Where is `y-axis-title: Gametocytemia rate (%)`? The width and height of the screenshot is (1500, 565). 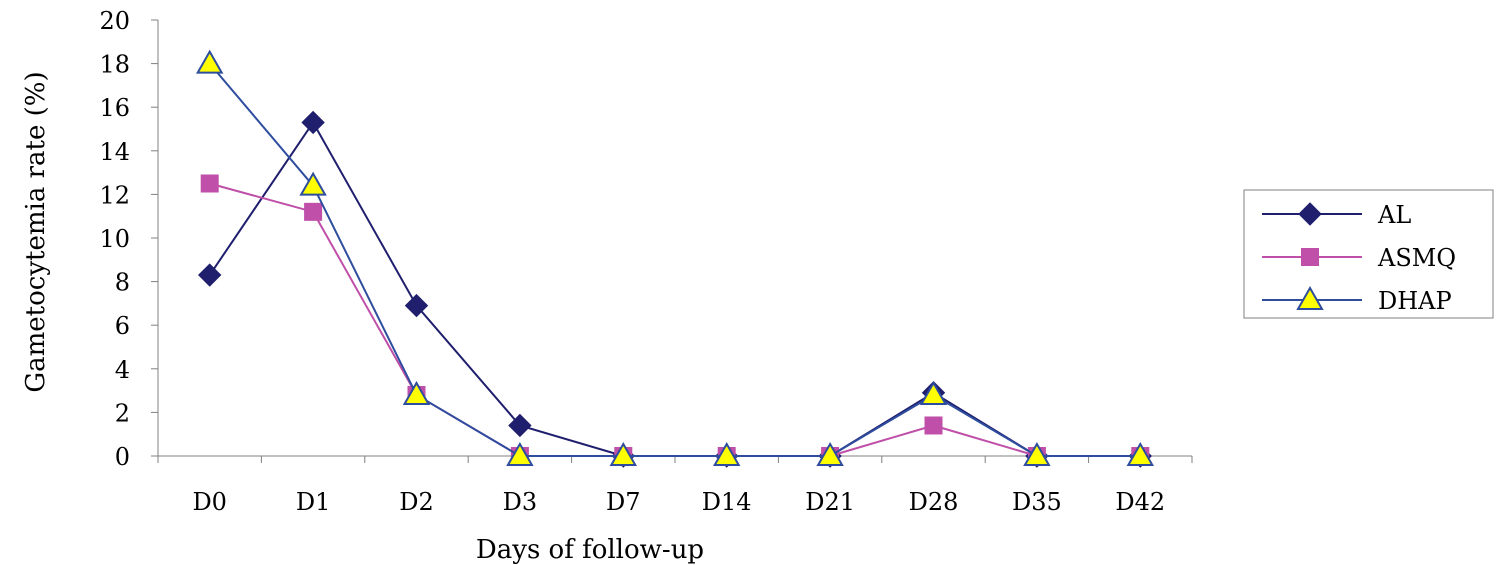 y-axis-title: Gametocytemia rate (%) is located at coordinates (36, 231).